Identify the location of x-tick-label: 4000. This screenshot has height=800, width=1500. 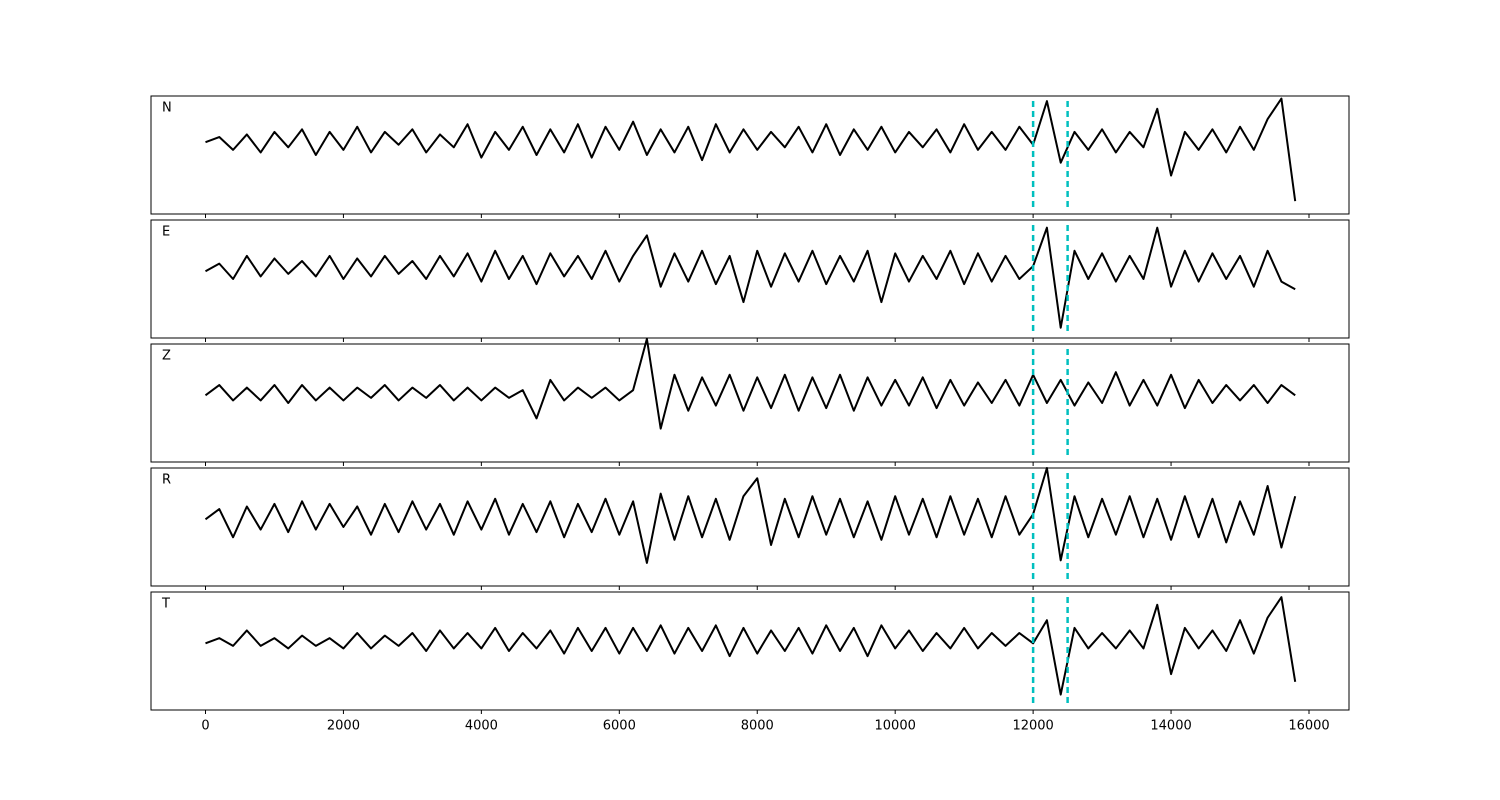
(481, 726).